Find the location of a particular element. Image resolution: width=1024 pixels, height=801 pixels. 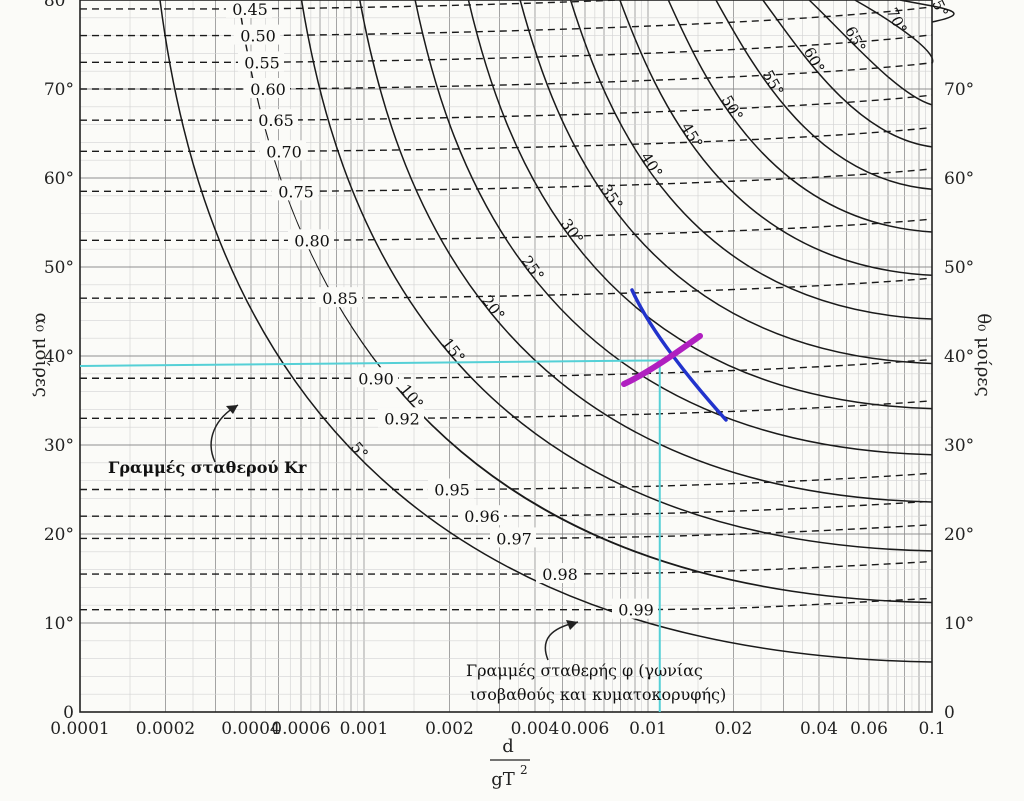

kr-label: 0.60 is located at coordinates (268, 89).